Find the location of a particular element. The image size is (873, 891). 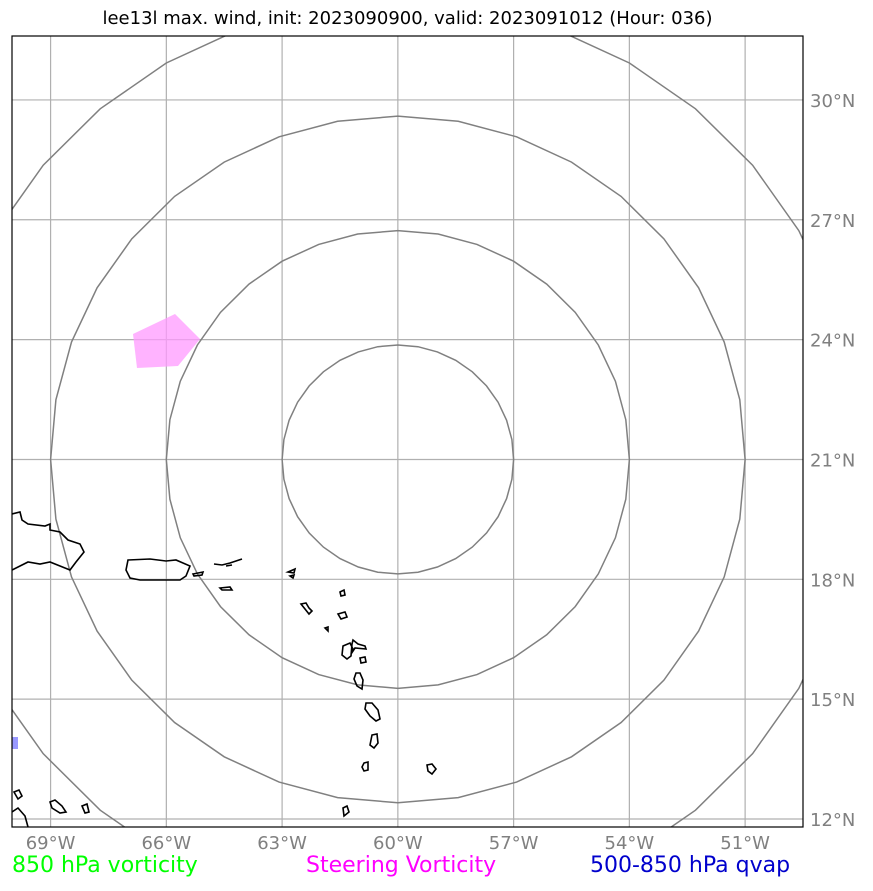

longitude-tick-label: 66°W is located at coordinates (166, 843).